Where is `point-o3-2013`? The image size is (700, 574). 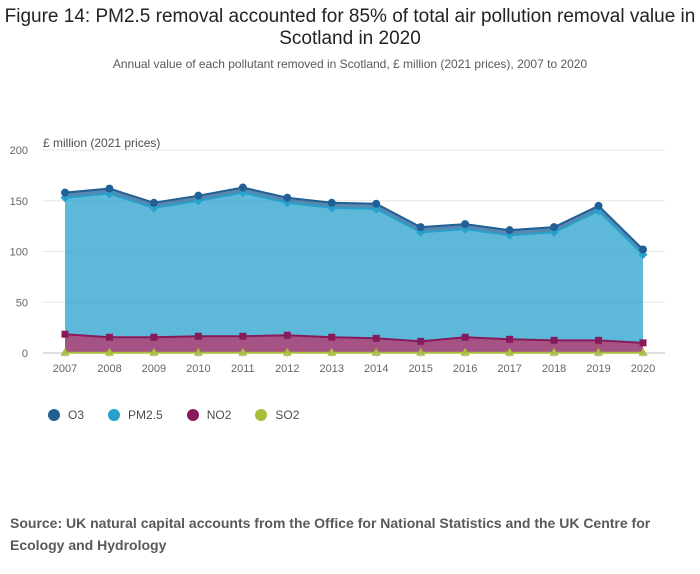
point-o3-2013 is located at coordinates (331, 202).